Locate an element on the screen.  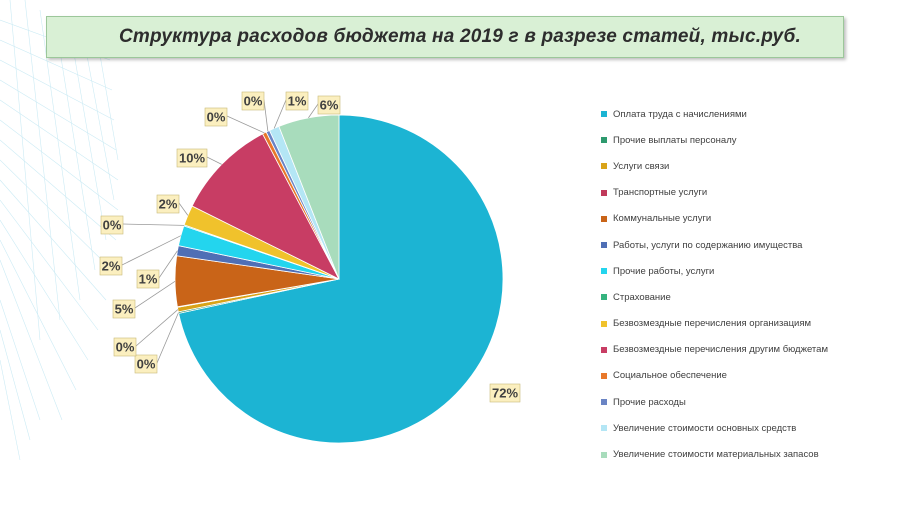
legend-item: Прочие работы, услуги is located at coordinates (746, 271).